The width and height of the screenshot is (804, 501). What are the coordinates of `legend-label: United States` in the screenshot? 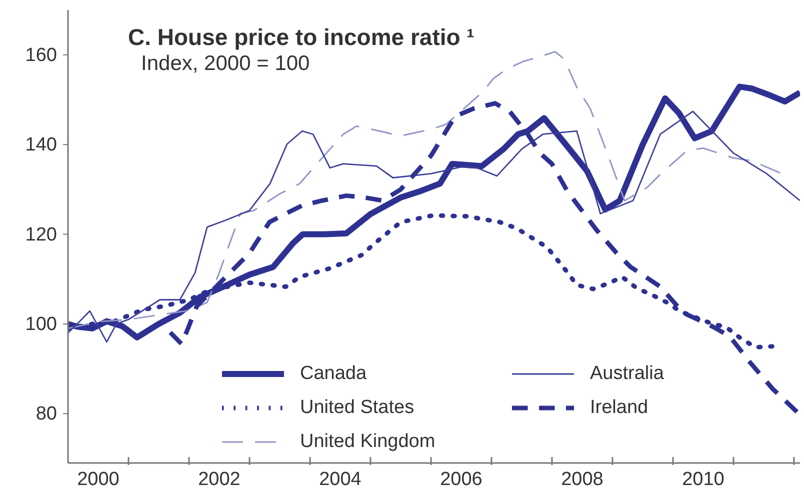 It's located at (357, 408).